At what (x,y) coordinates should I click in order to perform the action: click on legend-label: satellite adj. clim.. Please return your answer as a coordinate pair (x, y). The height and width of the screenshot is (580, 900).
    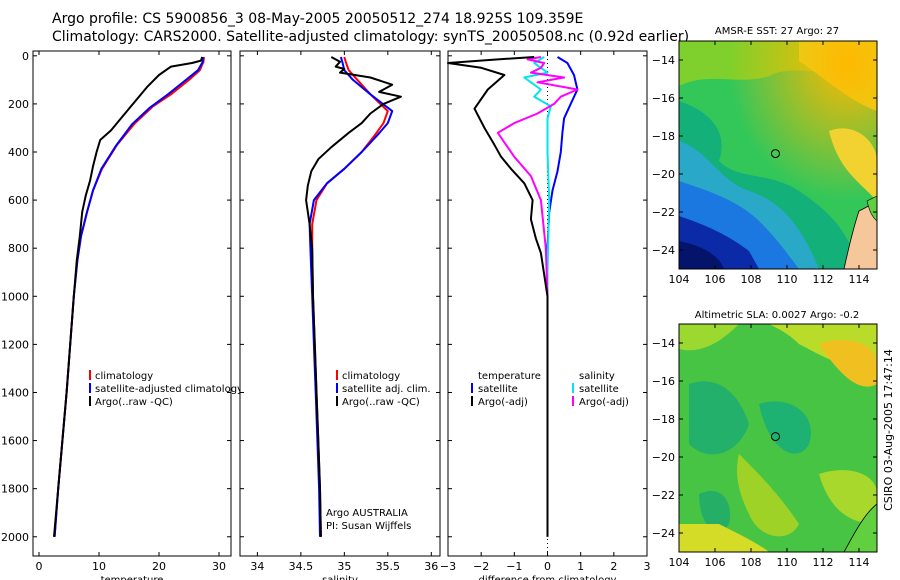
    Looking at the image, I should click on (386, 389).